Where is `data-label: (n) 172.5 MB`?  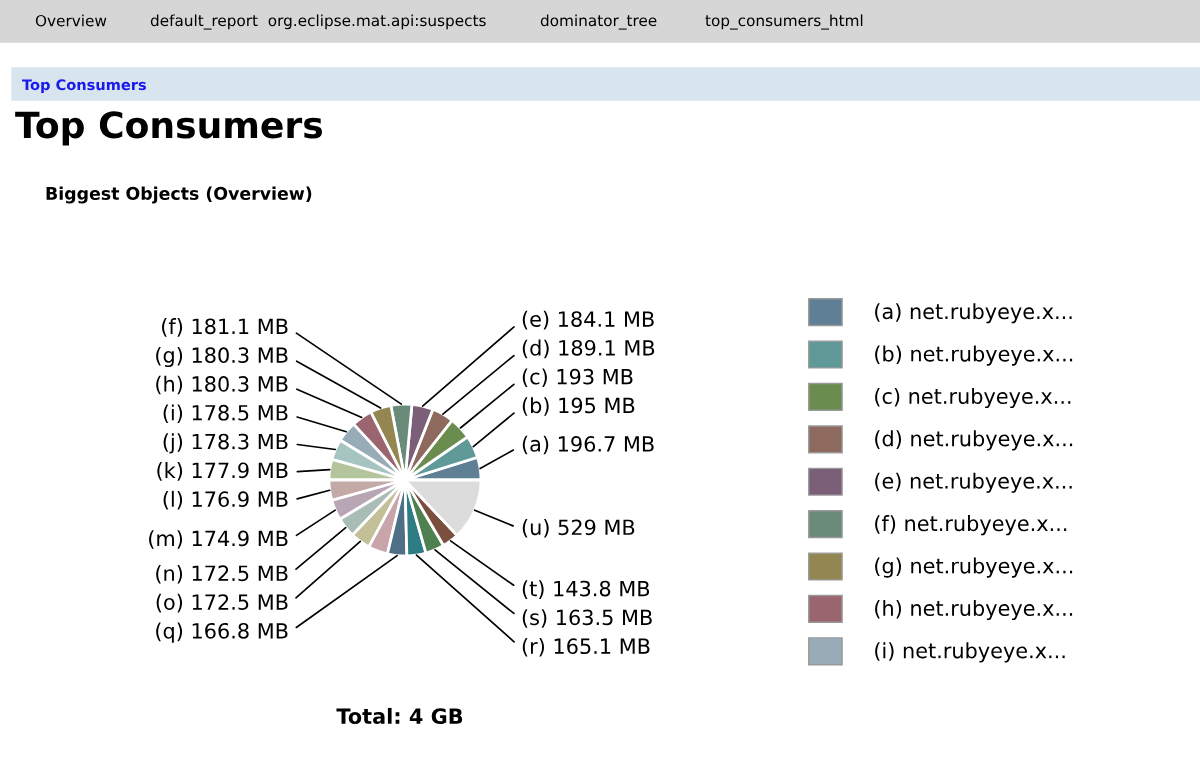 data-label: (n) 172.5 MB is located at coordinates (222, 574).